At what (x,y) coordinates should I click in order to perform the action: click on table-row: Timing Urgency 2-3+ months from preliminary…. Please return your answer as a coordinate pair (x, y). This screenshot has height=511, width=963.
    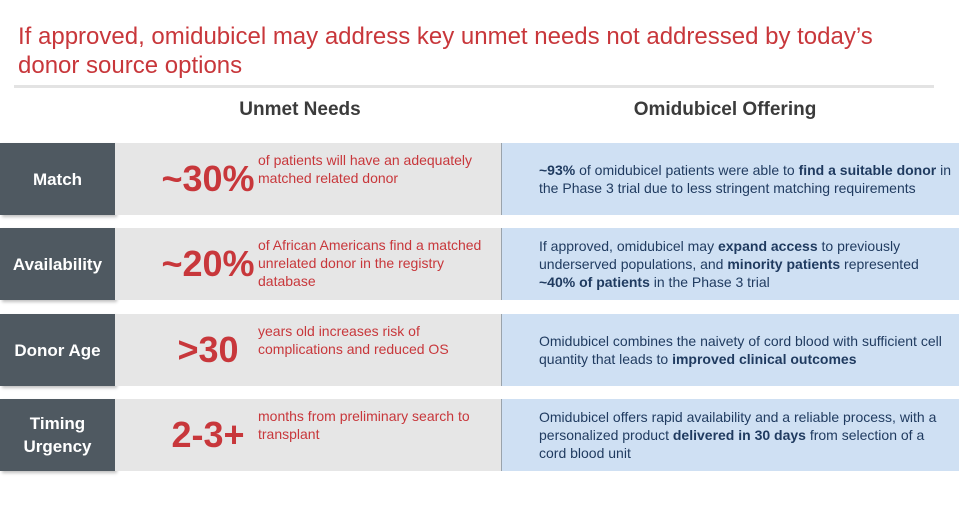
    Looking at the image, I should click on (481, 435).